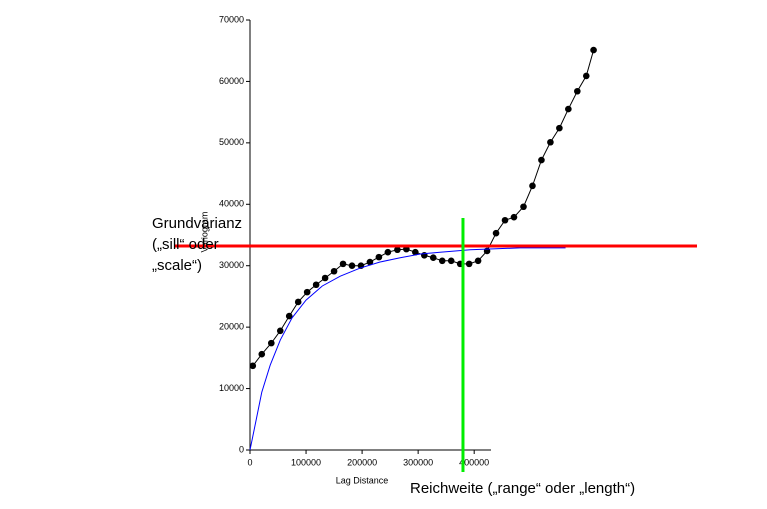 The width and height of the screenshot is (767, 509). Describe the element at coordinates (231, 204) in the screenshot. I see `y-tick-label: 40000` at that location.